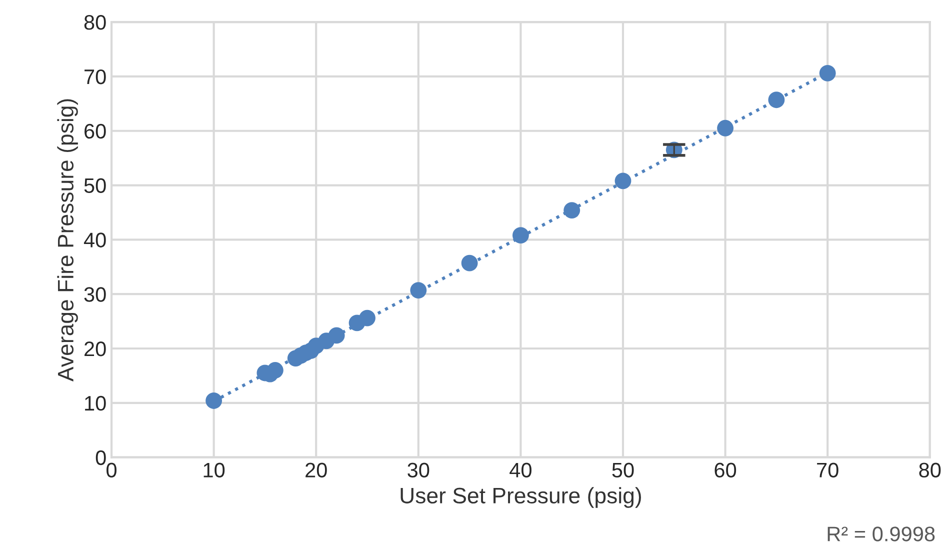 The width and height of the screenshot is (945, 551). What do you see at coordinates (827, 470) in the screenshot?
I see `x-tick-label: 70` at bounding box center [827, 470].